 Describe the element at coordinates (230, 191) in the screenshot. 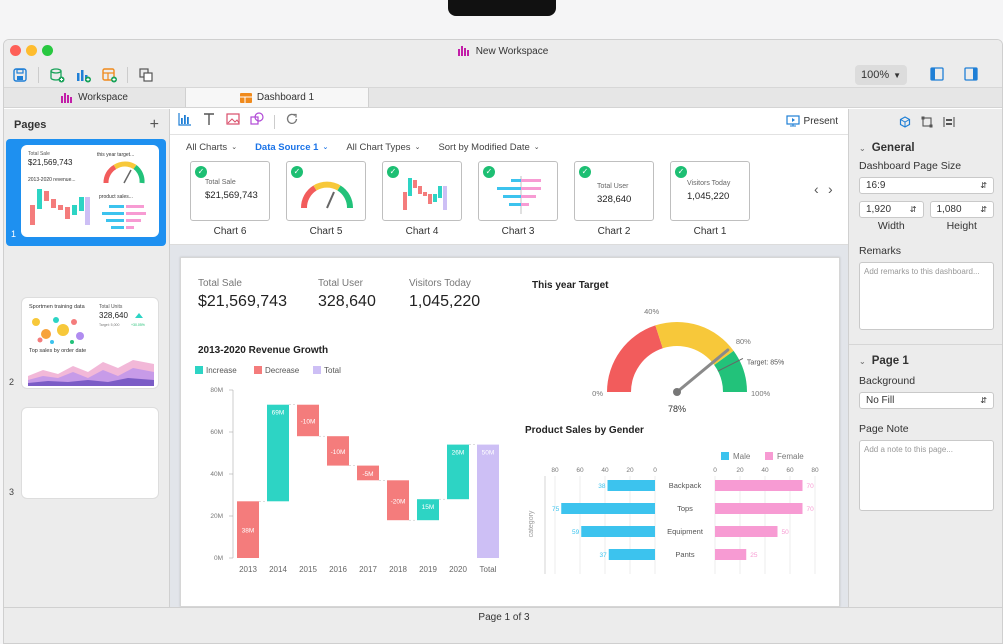

I see `chart-card-6: ✓ Total Sale $21,569,743` at that location.